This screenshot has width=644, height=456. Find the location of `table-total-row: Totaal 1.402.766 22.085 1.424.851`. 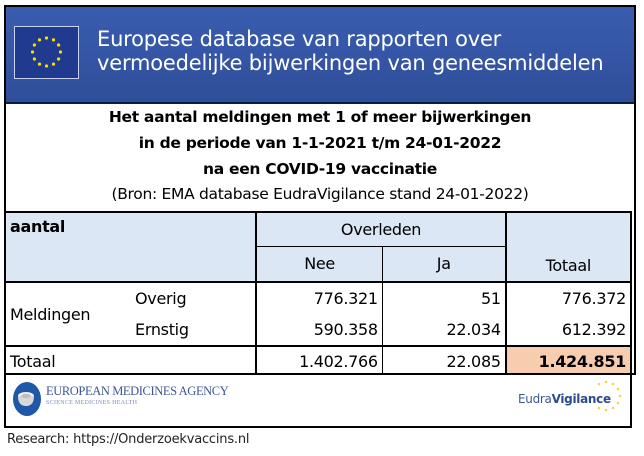

table-total-row: Totaal 1.402.766 22.085 1.424.851 is located at coordinates (318, 361).